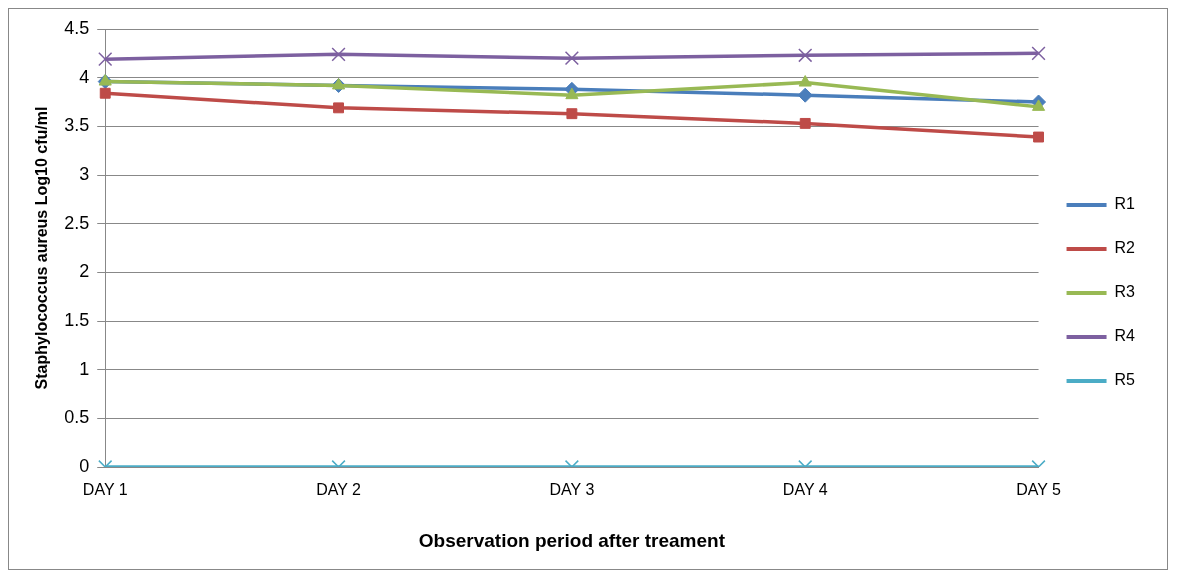 This screenshot has width=1177, height=579. Describe the element at coordinates (77, 319) in the screenshot. I see `y-tick-label: 1.5` at that location.